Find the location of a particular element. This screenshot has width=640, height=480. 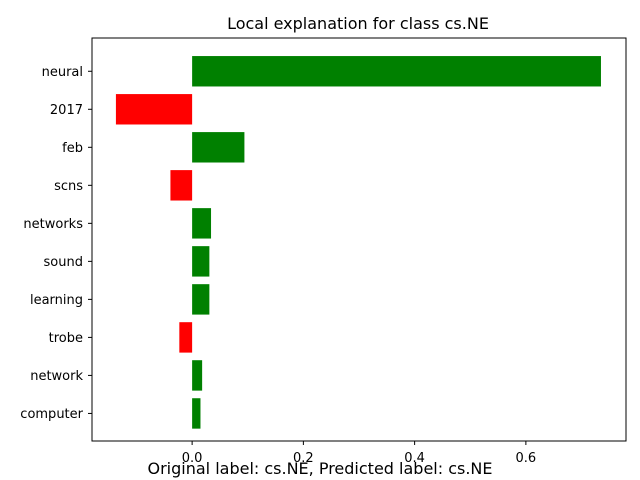

bar-computer is located at coordinates (196, 413).